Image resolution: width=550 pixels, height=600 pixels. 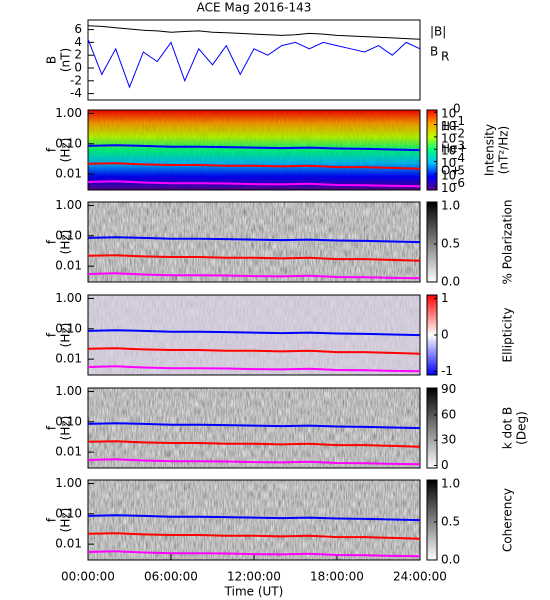 What do you see at coordinates (254, 592) in the screenshot?
I see `x-axis-label: Time (UT)` at bounding box center [254, 592].